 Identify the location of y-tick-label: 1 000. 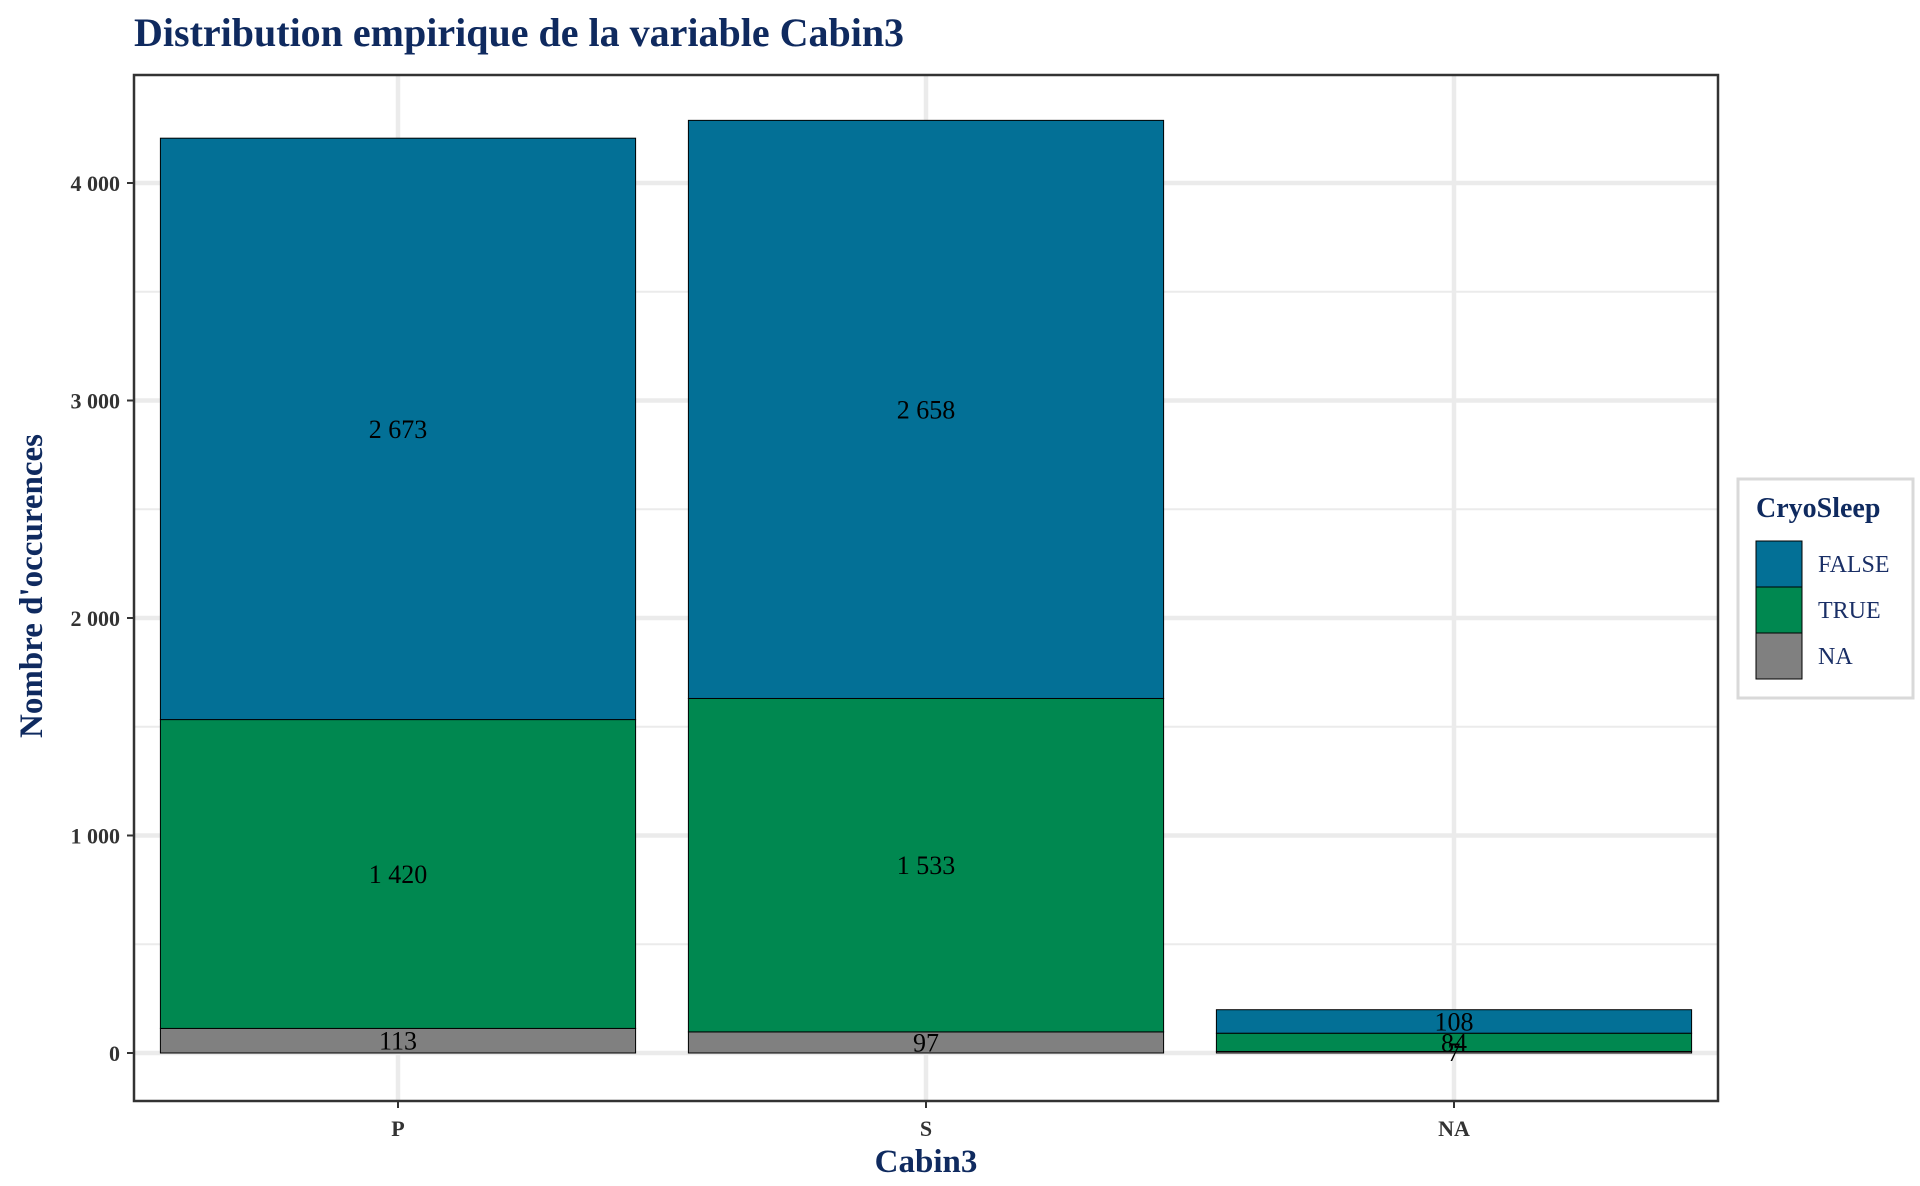
(96, 836).